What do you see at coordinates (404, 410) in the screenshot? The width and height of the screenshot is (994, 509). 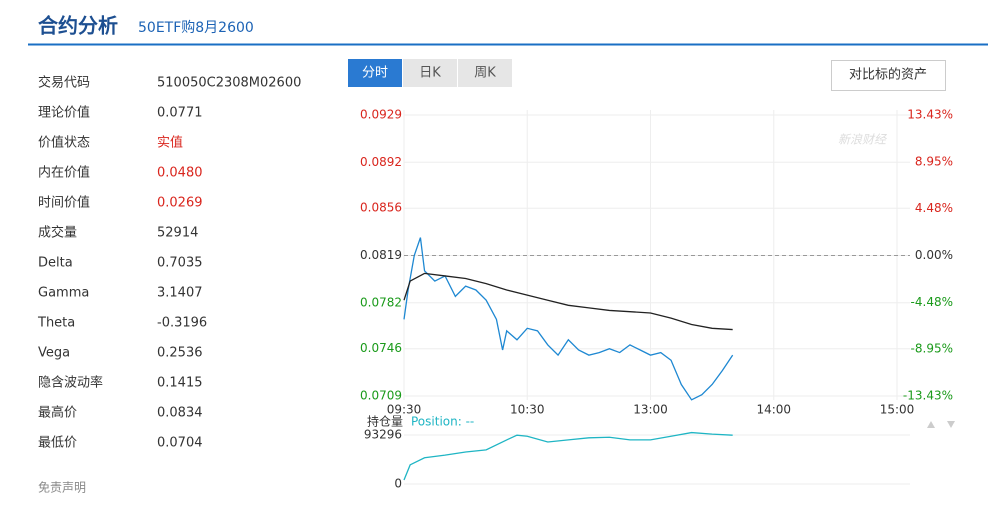 I see `x-tick-label: 09:30` at bounding box center [404, 410].